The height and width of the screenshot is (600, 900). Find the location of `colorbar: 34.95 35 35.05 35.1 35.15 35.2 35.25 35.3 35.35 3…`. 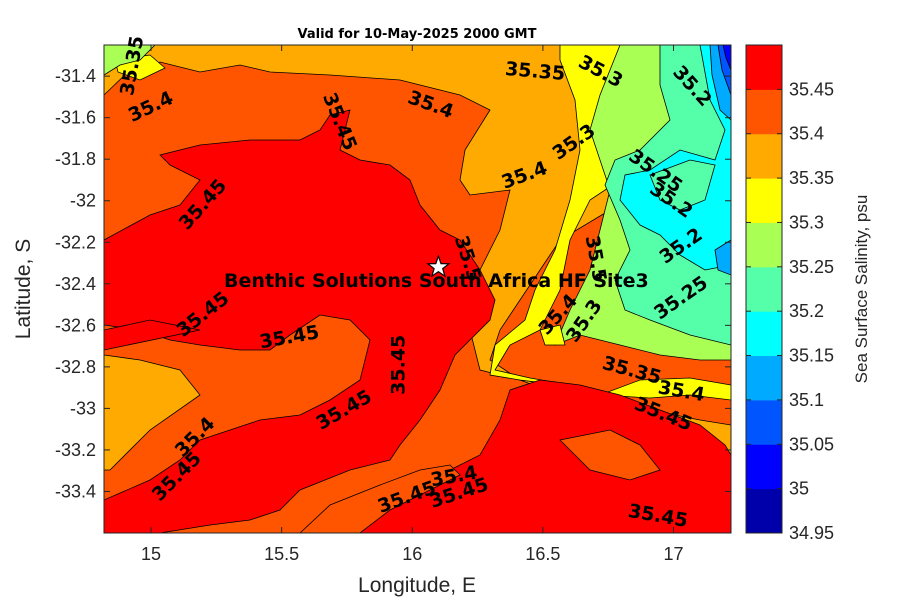

colorbar: 34.95 35 35.05 35.1 35.15 35.2 35.25 35.3 35.35 3… is located at coordinates (789, 293).